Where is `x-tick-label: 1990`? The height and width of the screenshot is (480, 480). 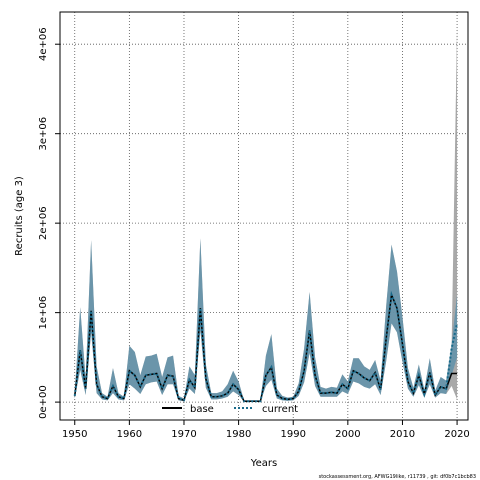 x-tick-label: 1990 is located at coordinates (292, 434).